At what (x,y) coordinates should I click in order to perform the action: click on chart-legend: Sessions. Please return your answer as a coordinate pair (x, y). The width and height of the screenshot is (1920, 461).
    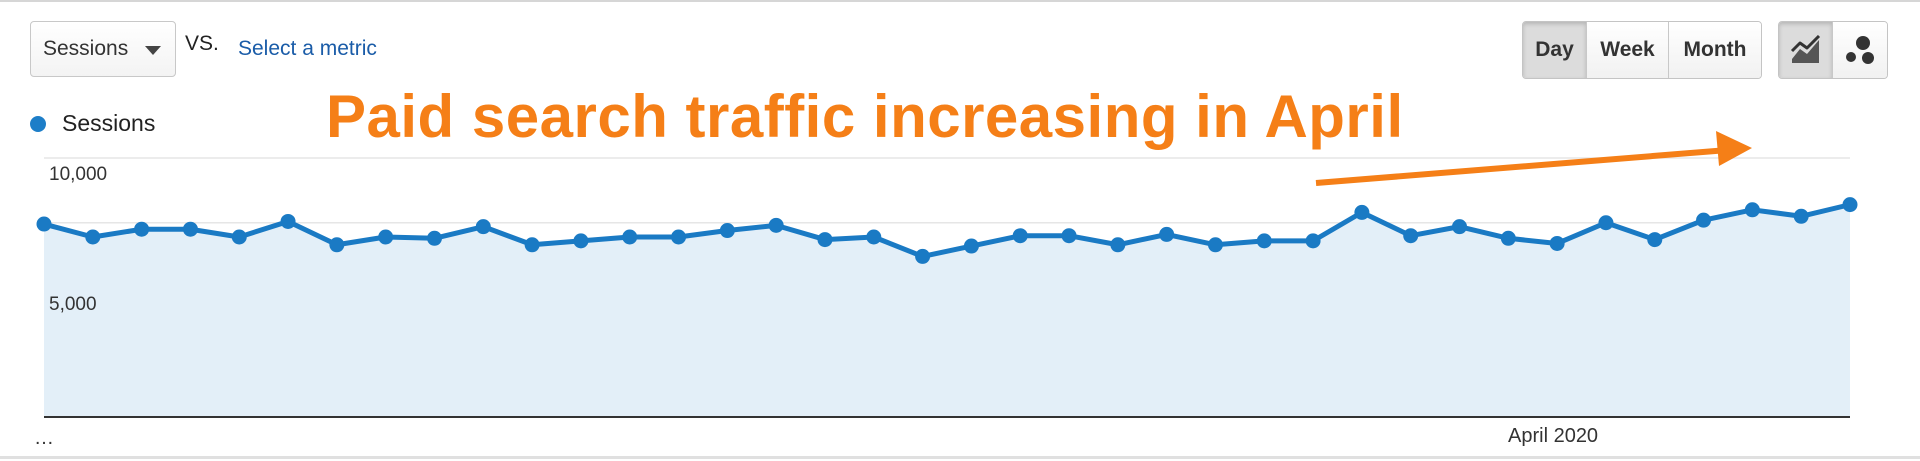
    Looking at the image, I should click on (92, 123).